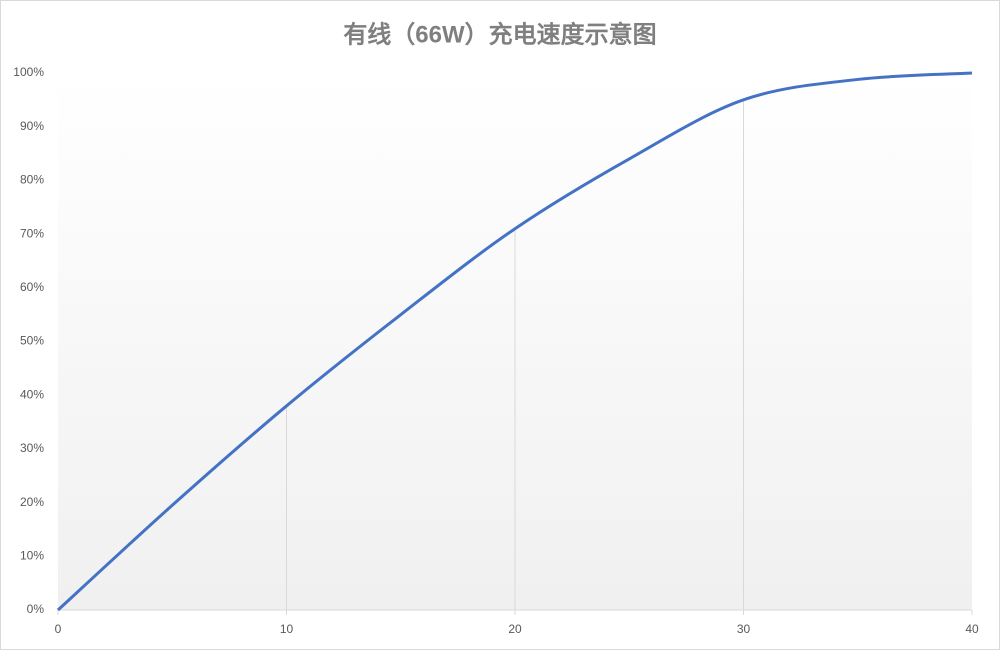  What do you see at coordinates (287, 629) in the screenshot?
I see `x-tick-label: 10` at bounding box center [287, 629].